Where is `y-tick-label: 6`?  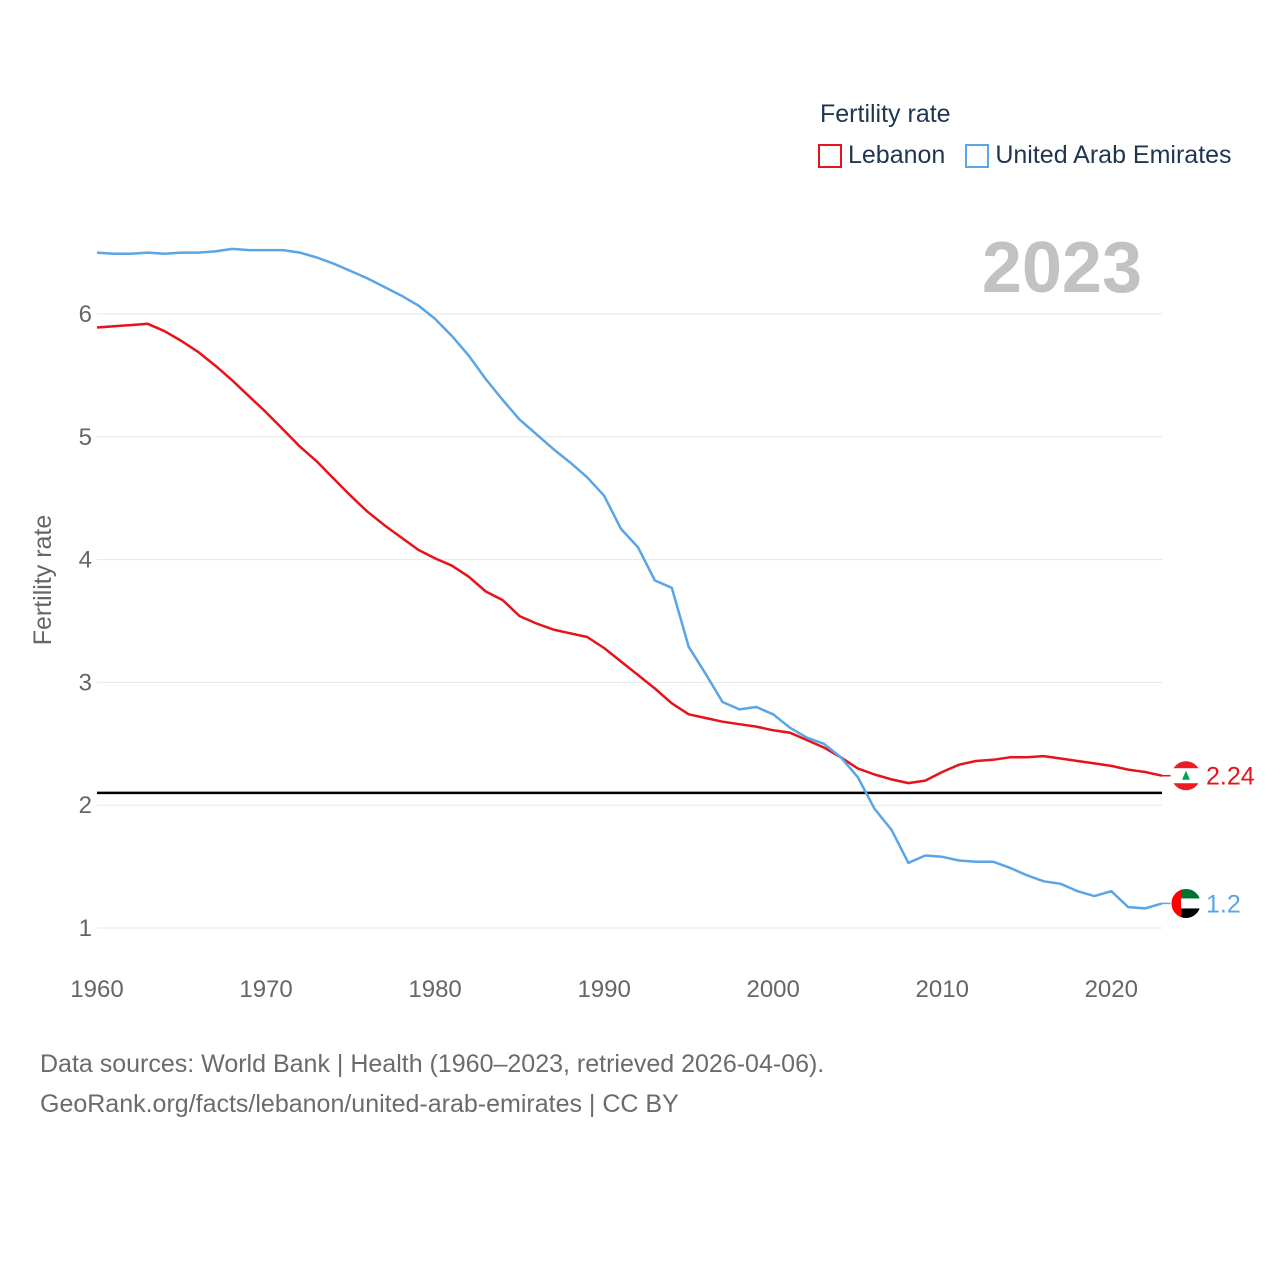
y-tick-label: 6 is located at coordinates (85, 314).